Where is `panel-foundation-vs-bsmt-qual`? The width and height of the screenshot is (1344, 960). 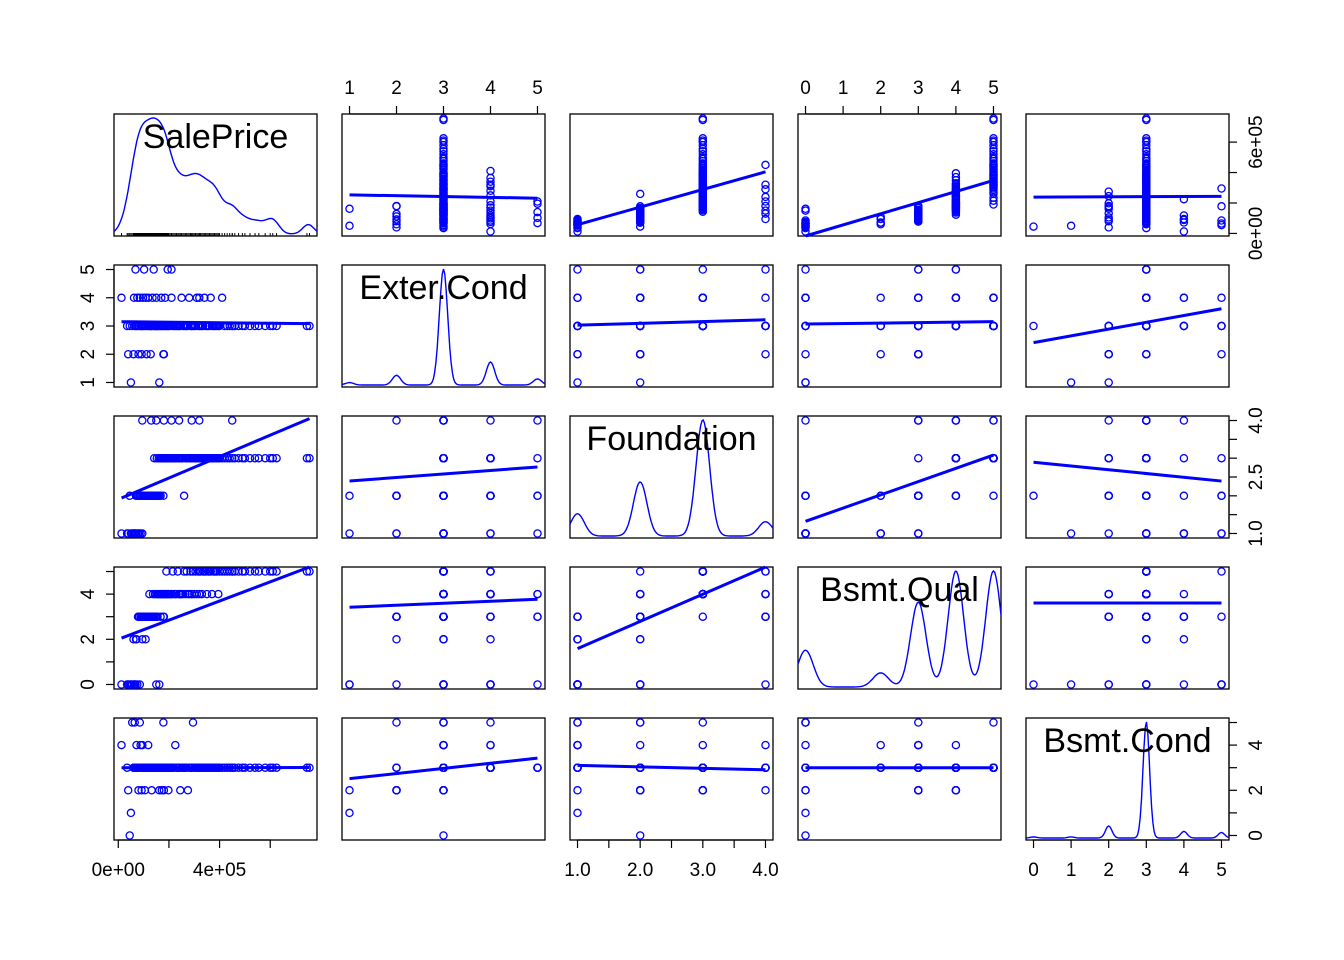 panel-foundation-vs-bsmt-qual is located at coordinates (899, 477).